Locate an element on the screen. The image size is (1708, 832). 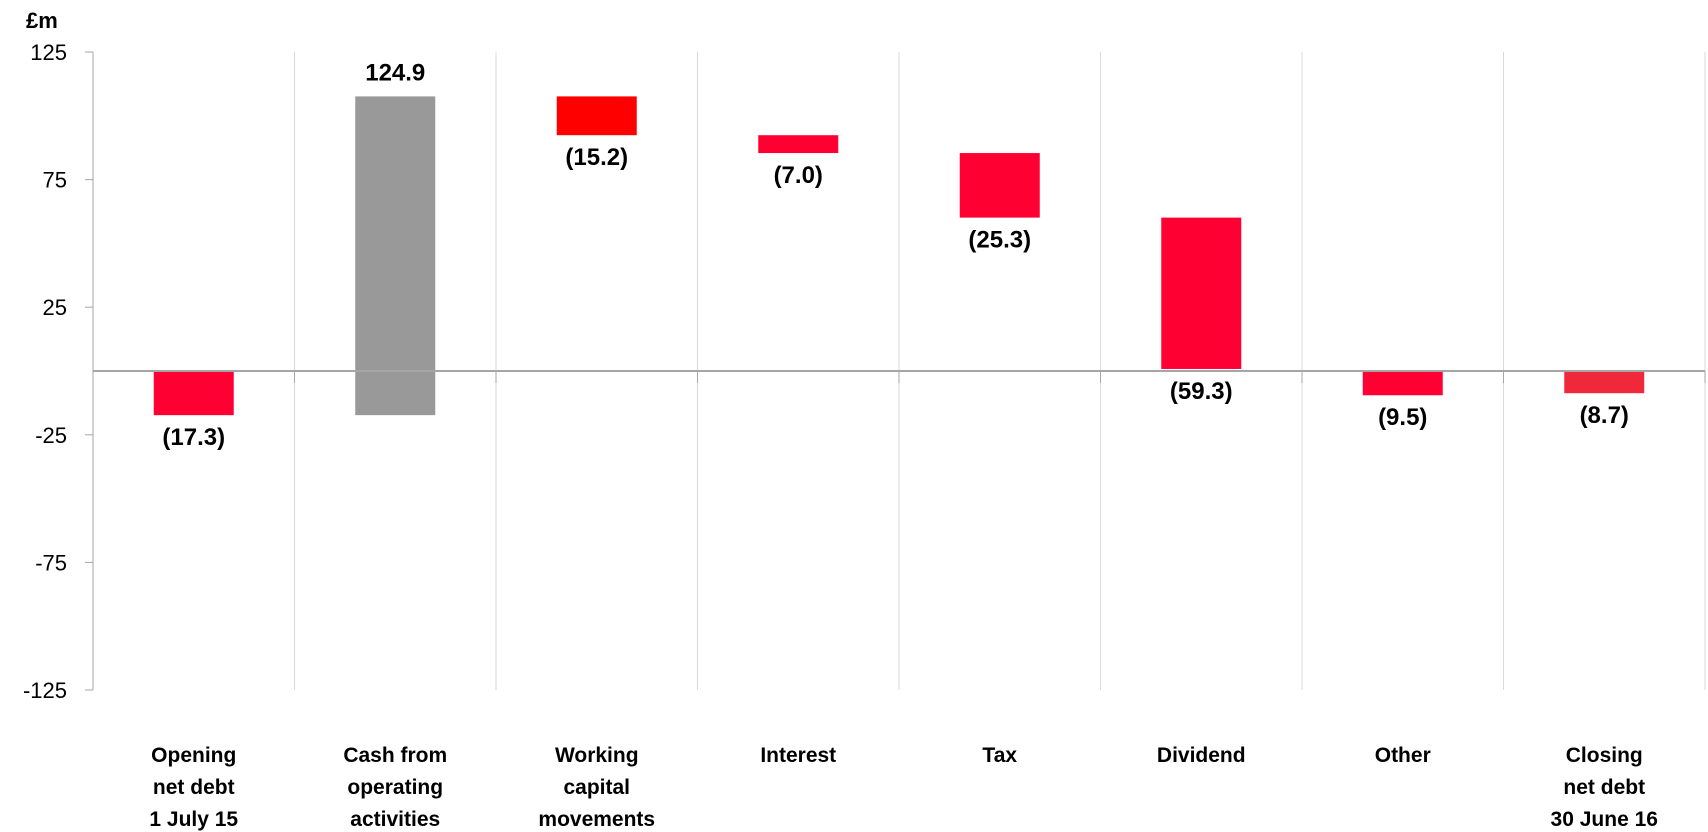
category-label: Other is located at coordinates (1403, 755).